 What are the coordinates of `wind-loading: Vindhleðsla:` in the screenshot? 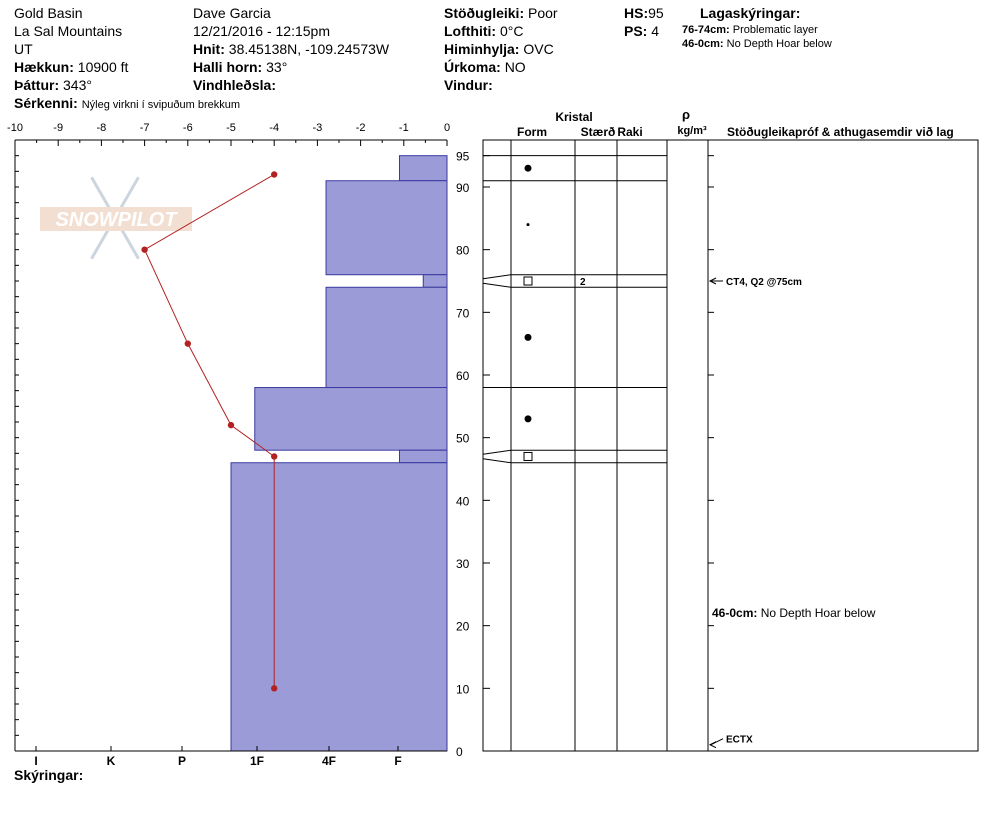 It's located at (234, 85).